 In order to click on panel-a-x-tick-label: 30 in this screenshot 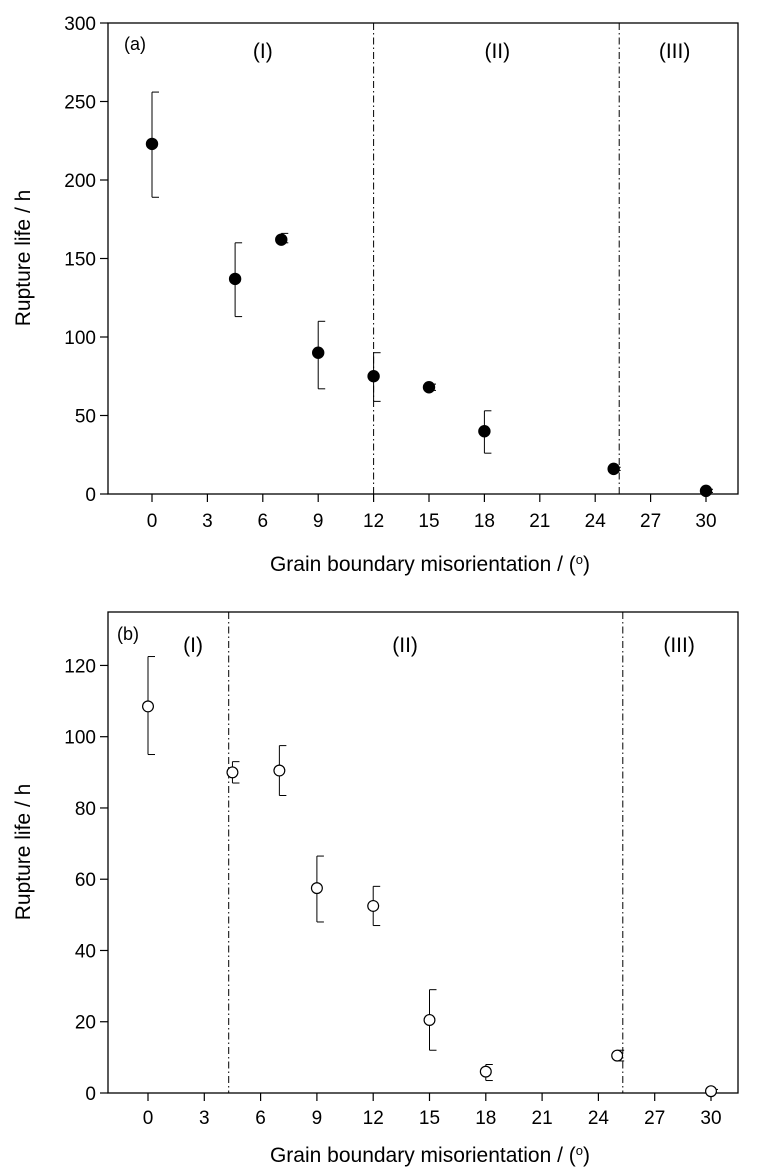, I will do `click(705, 521)`.